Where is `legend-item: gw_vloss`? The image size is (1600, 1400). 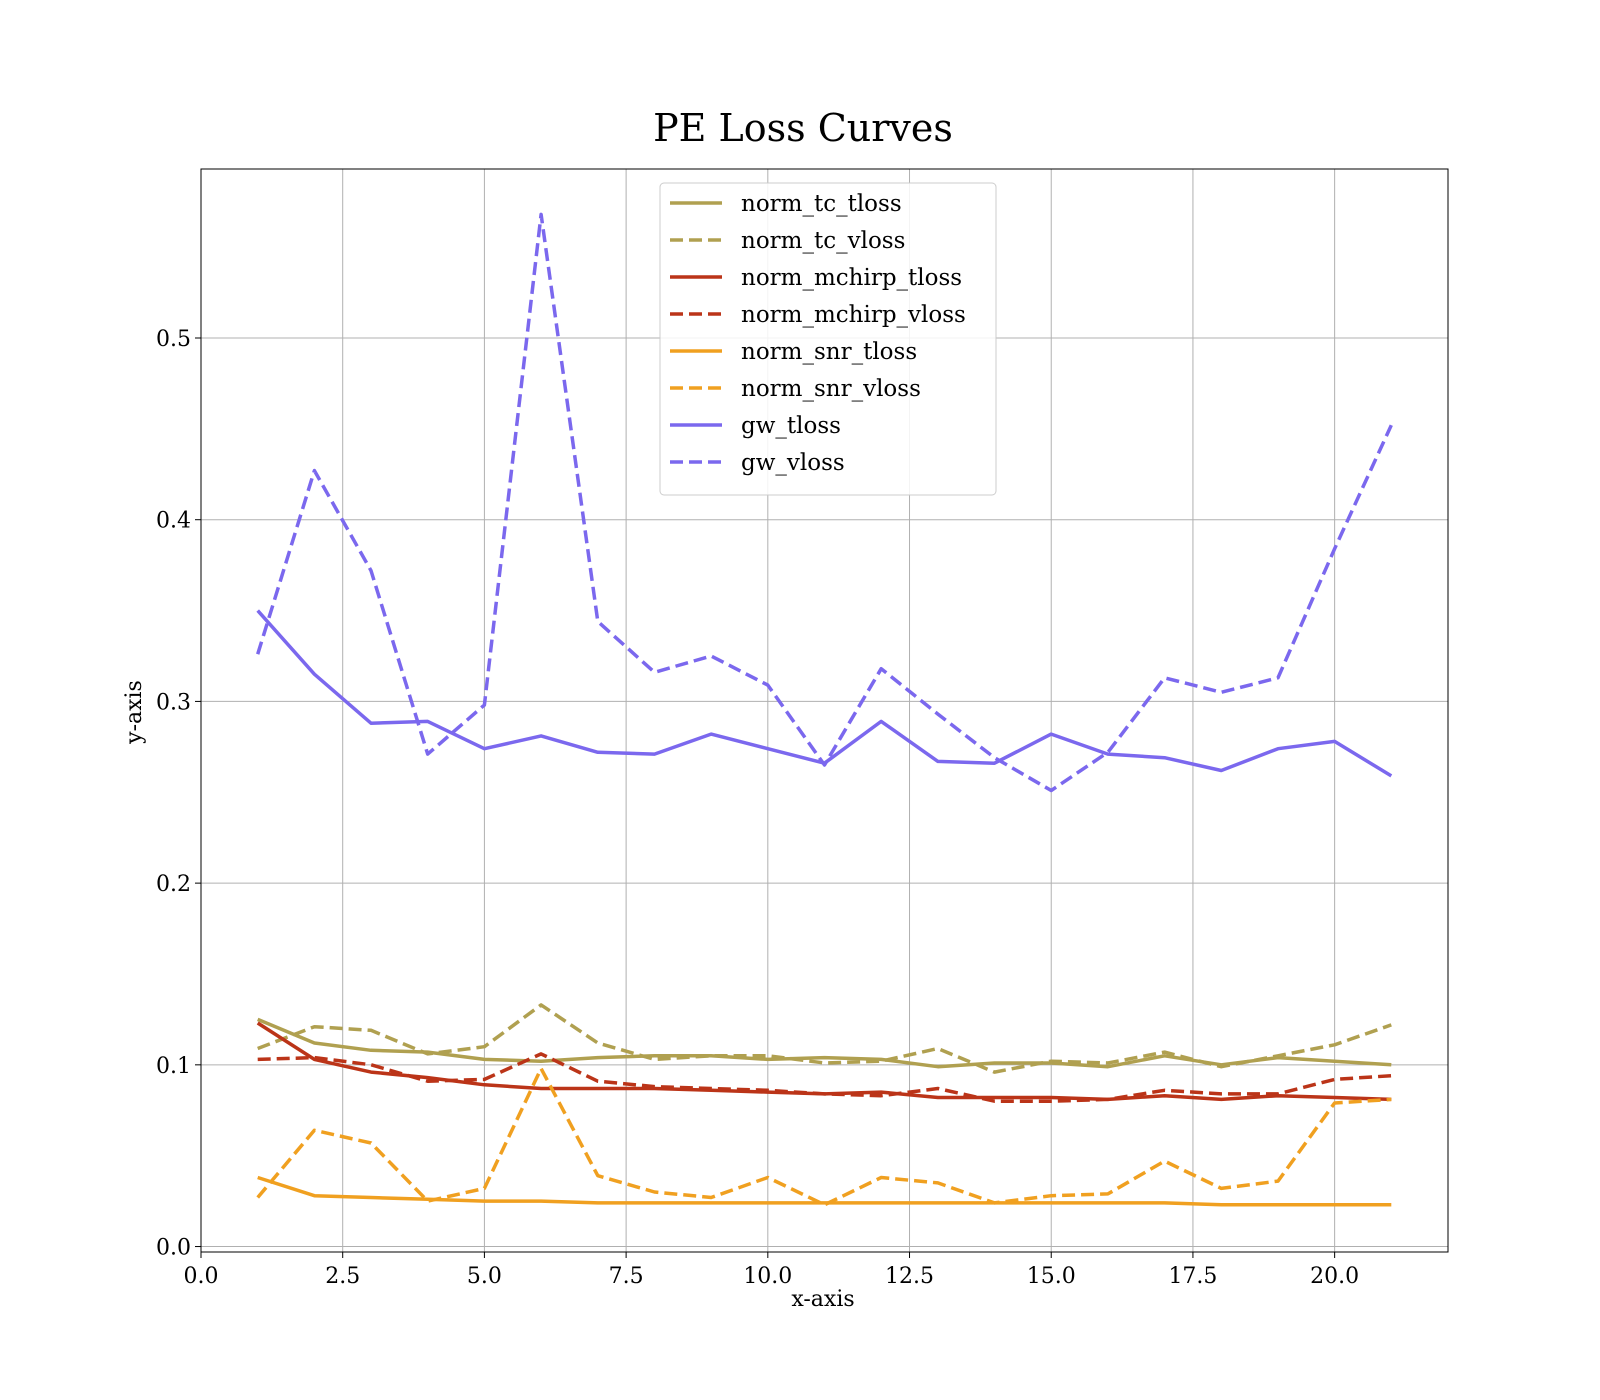
legend-item: gw_vloss is located at coordinates (757, 463).